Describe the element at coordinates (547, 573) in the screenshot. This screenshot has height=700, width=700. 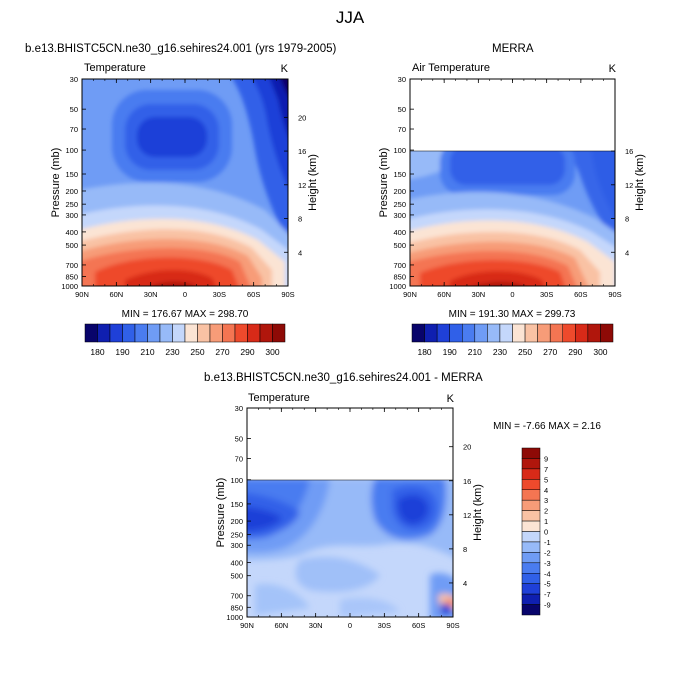
I see `colorbar-label: -4` at that location.